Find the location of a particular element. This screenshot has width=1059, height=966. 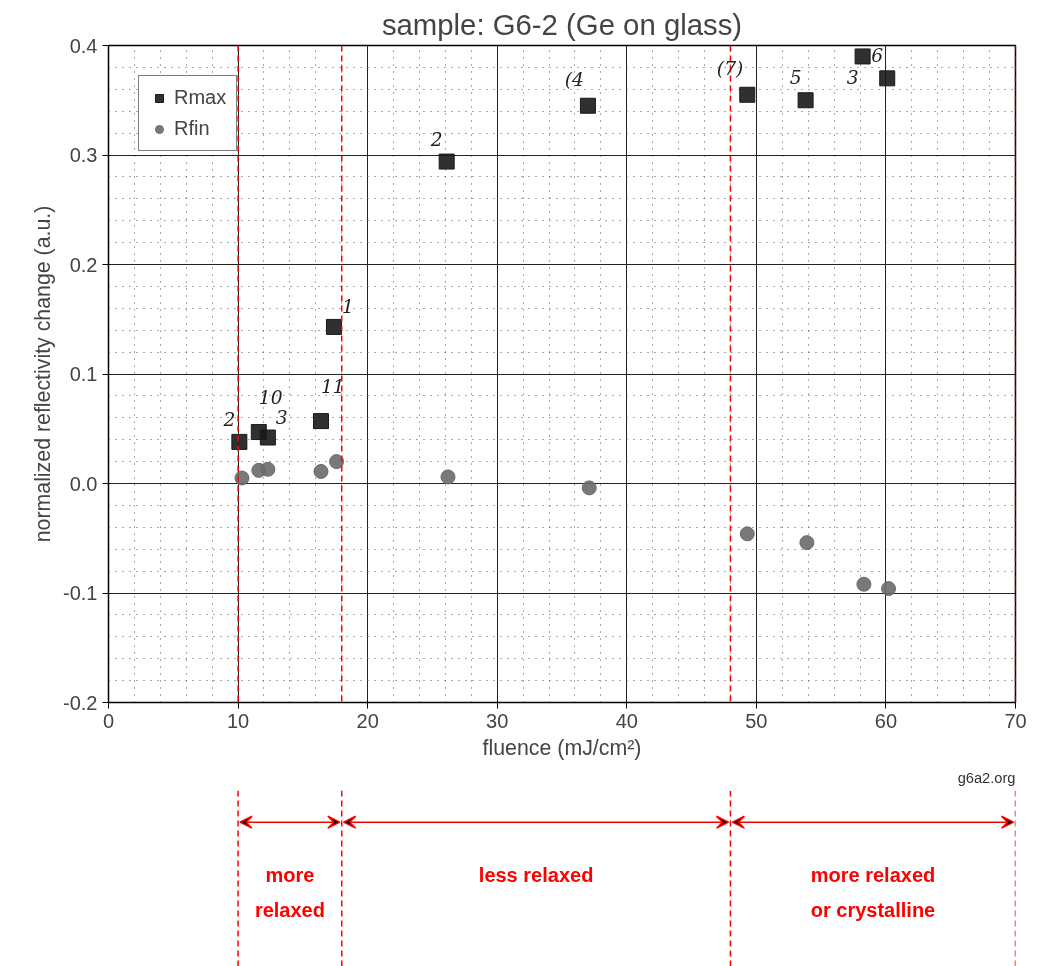

x-tick-label: 60 is located at coordinates (886, 720).